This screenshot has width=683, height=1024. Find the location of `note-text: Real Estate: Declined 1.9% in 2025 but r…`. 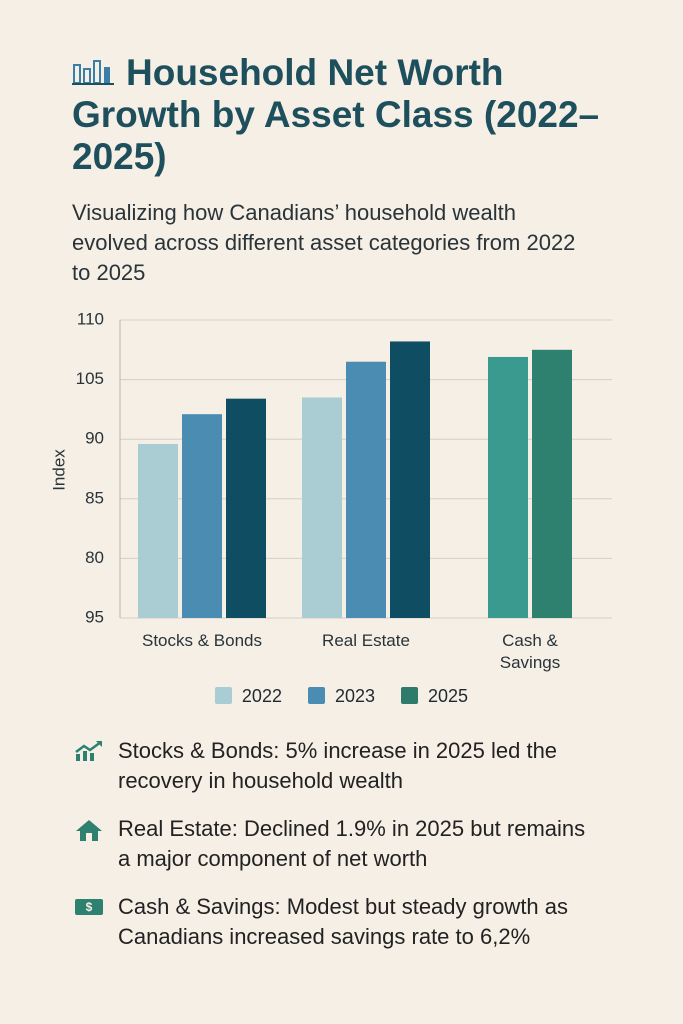

note-text: Real Estate: Declined 1.9% in 2025 but r… is located at coordinates (352, 843).